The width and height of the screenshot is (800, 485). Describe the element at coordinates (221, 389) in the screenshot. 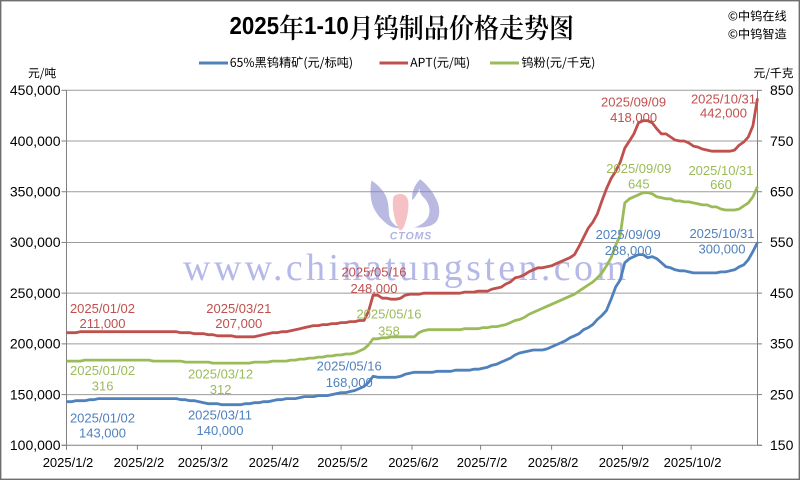

I see `svg-text: 312` at that location.